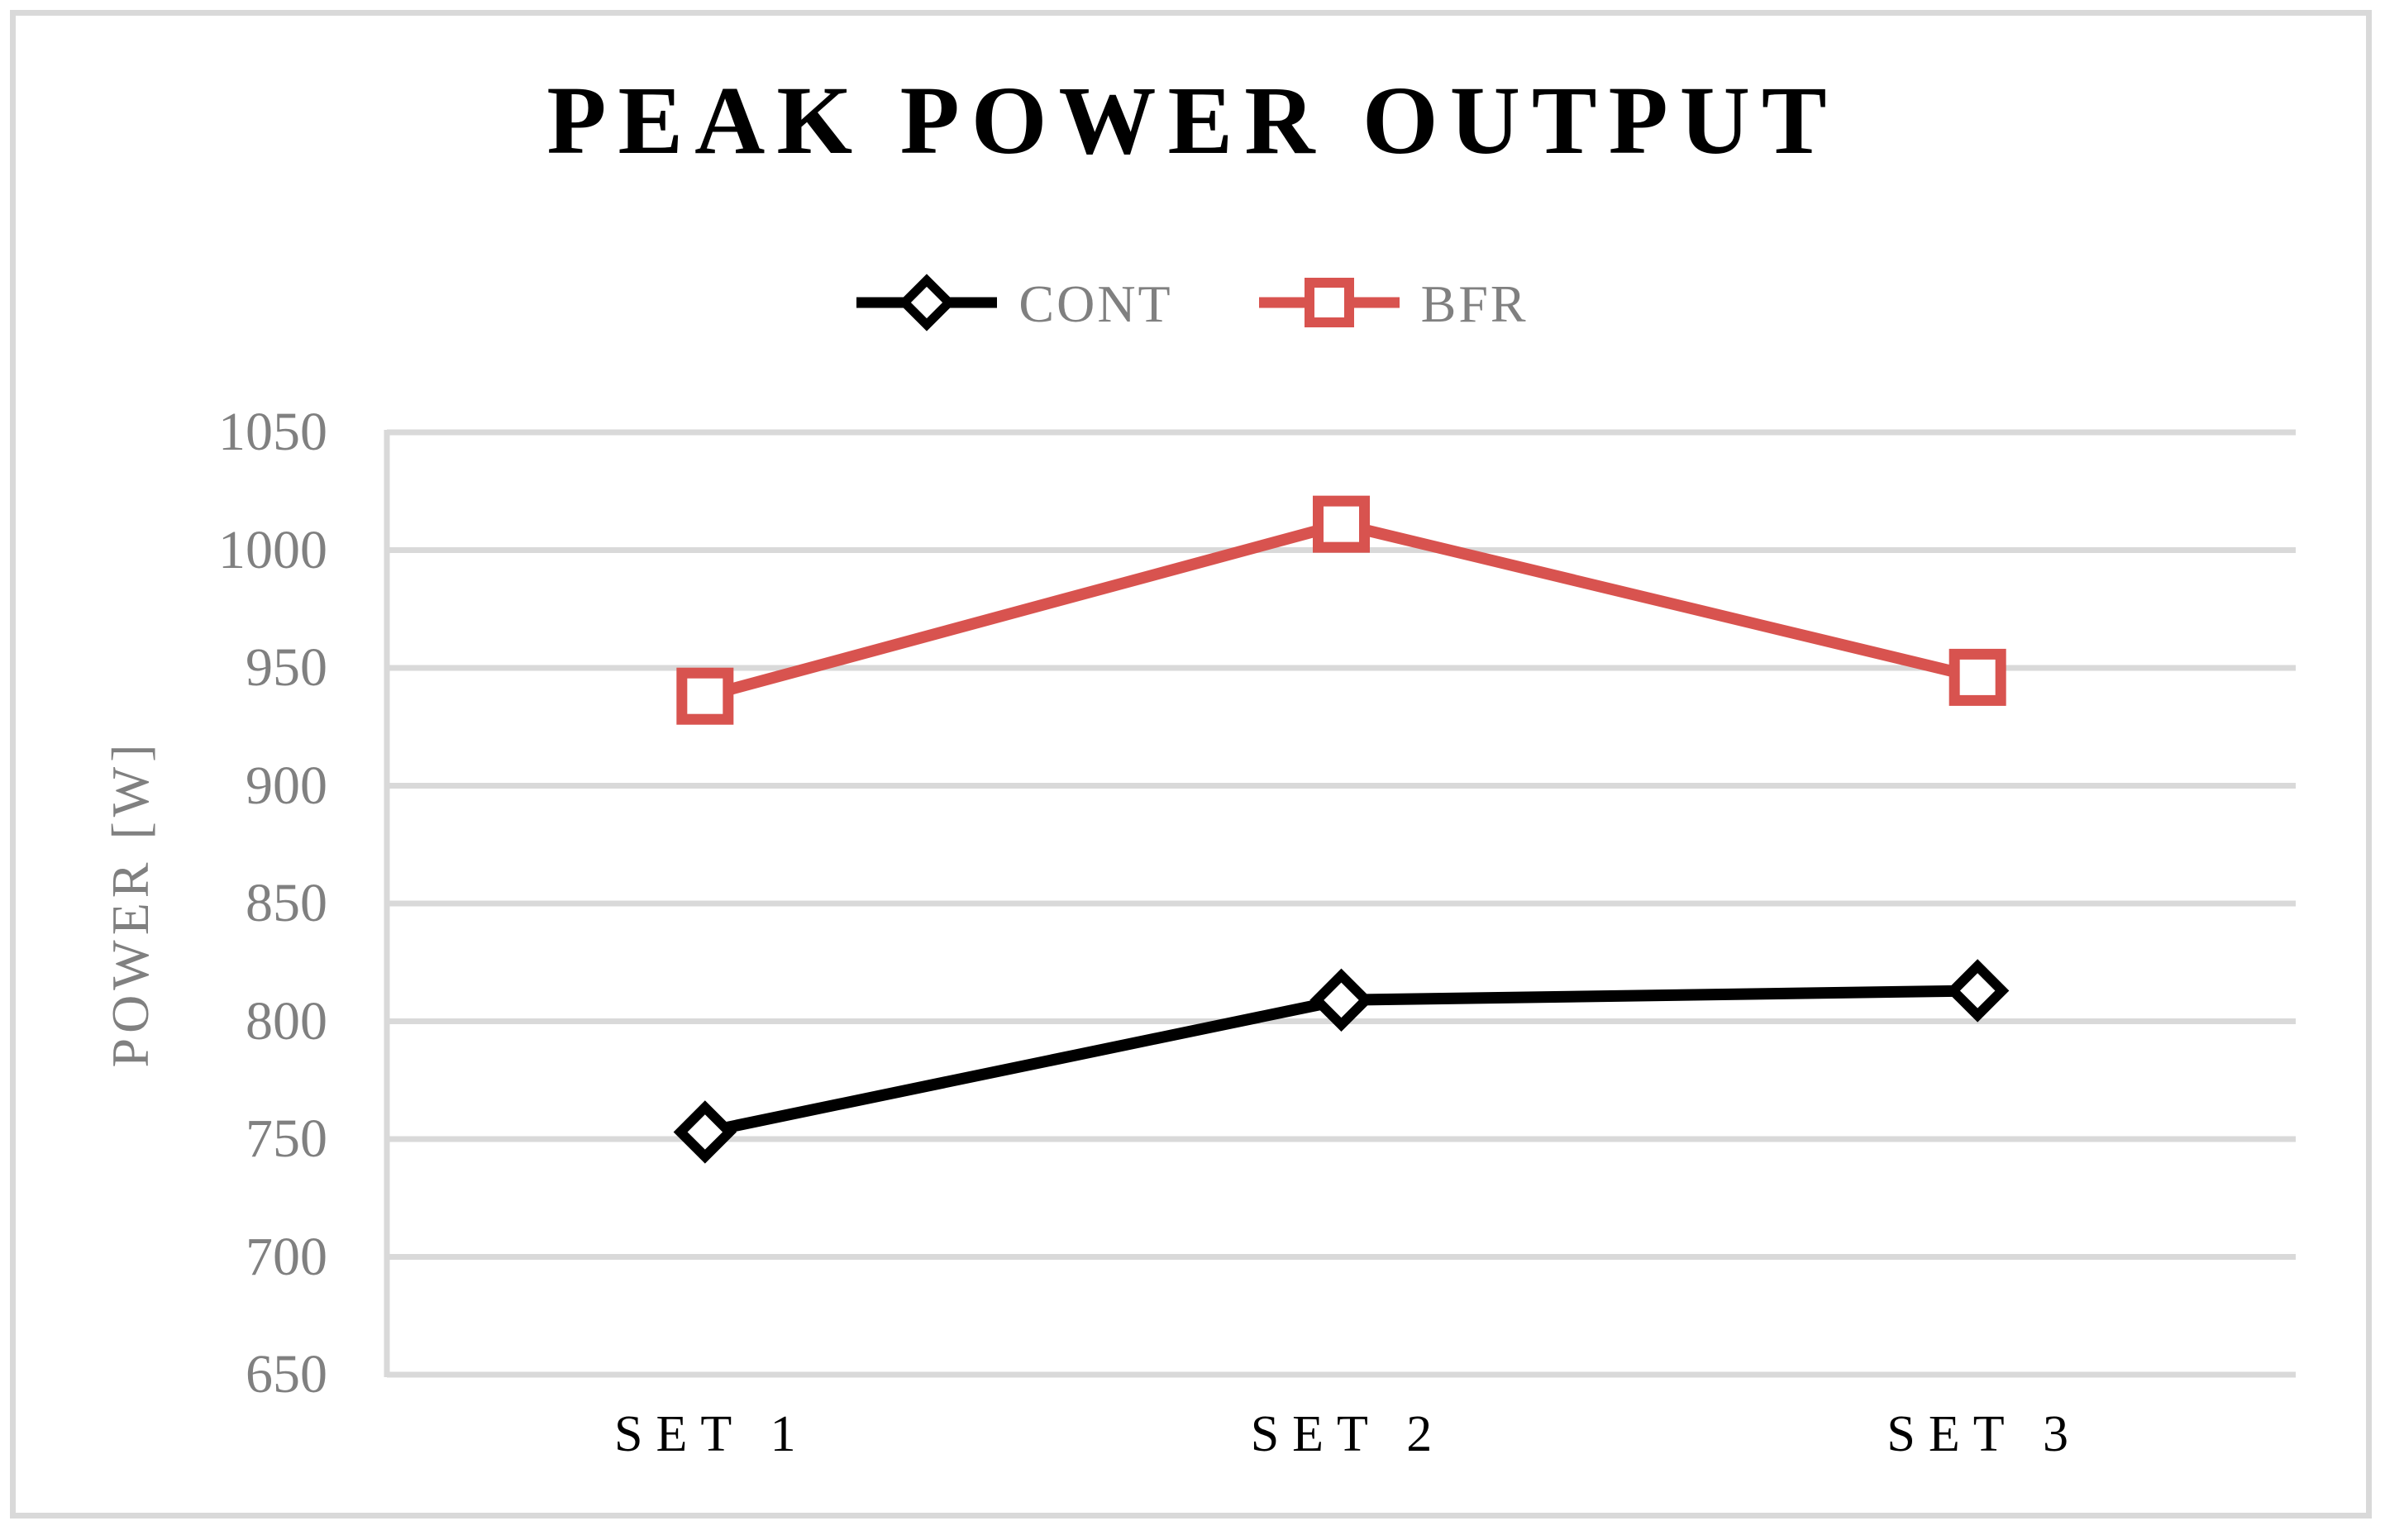  Describe the element at coordinates (287, 785) in the screenshot. I see `y-tick-label-900: 900` at that location.